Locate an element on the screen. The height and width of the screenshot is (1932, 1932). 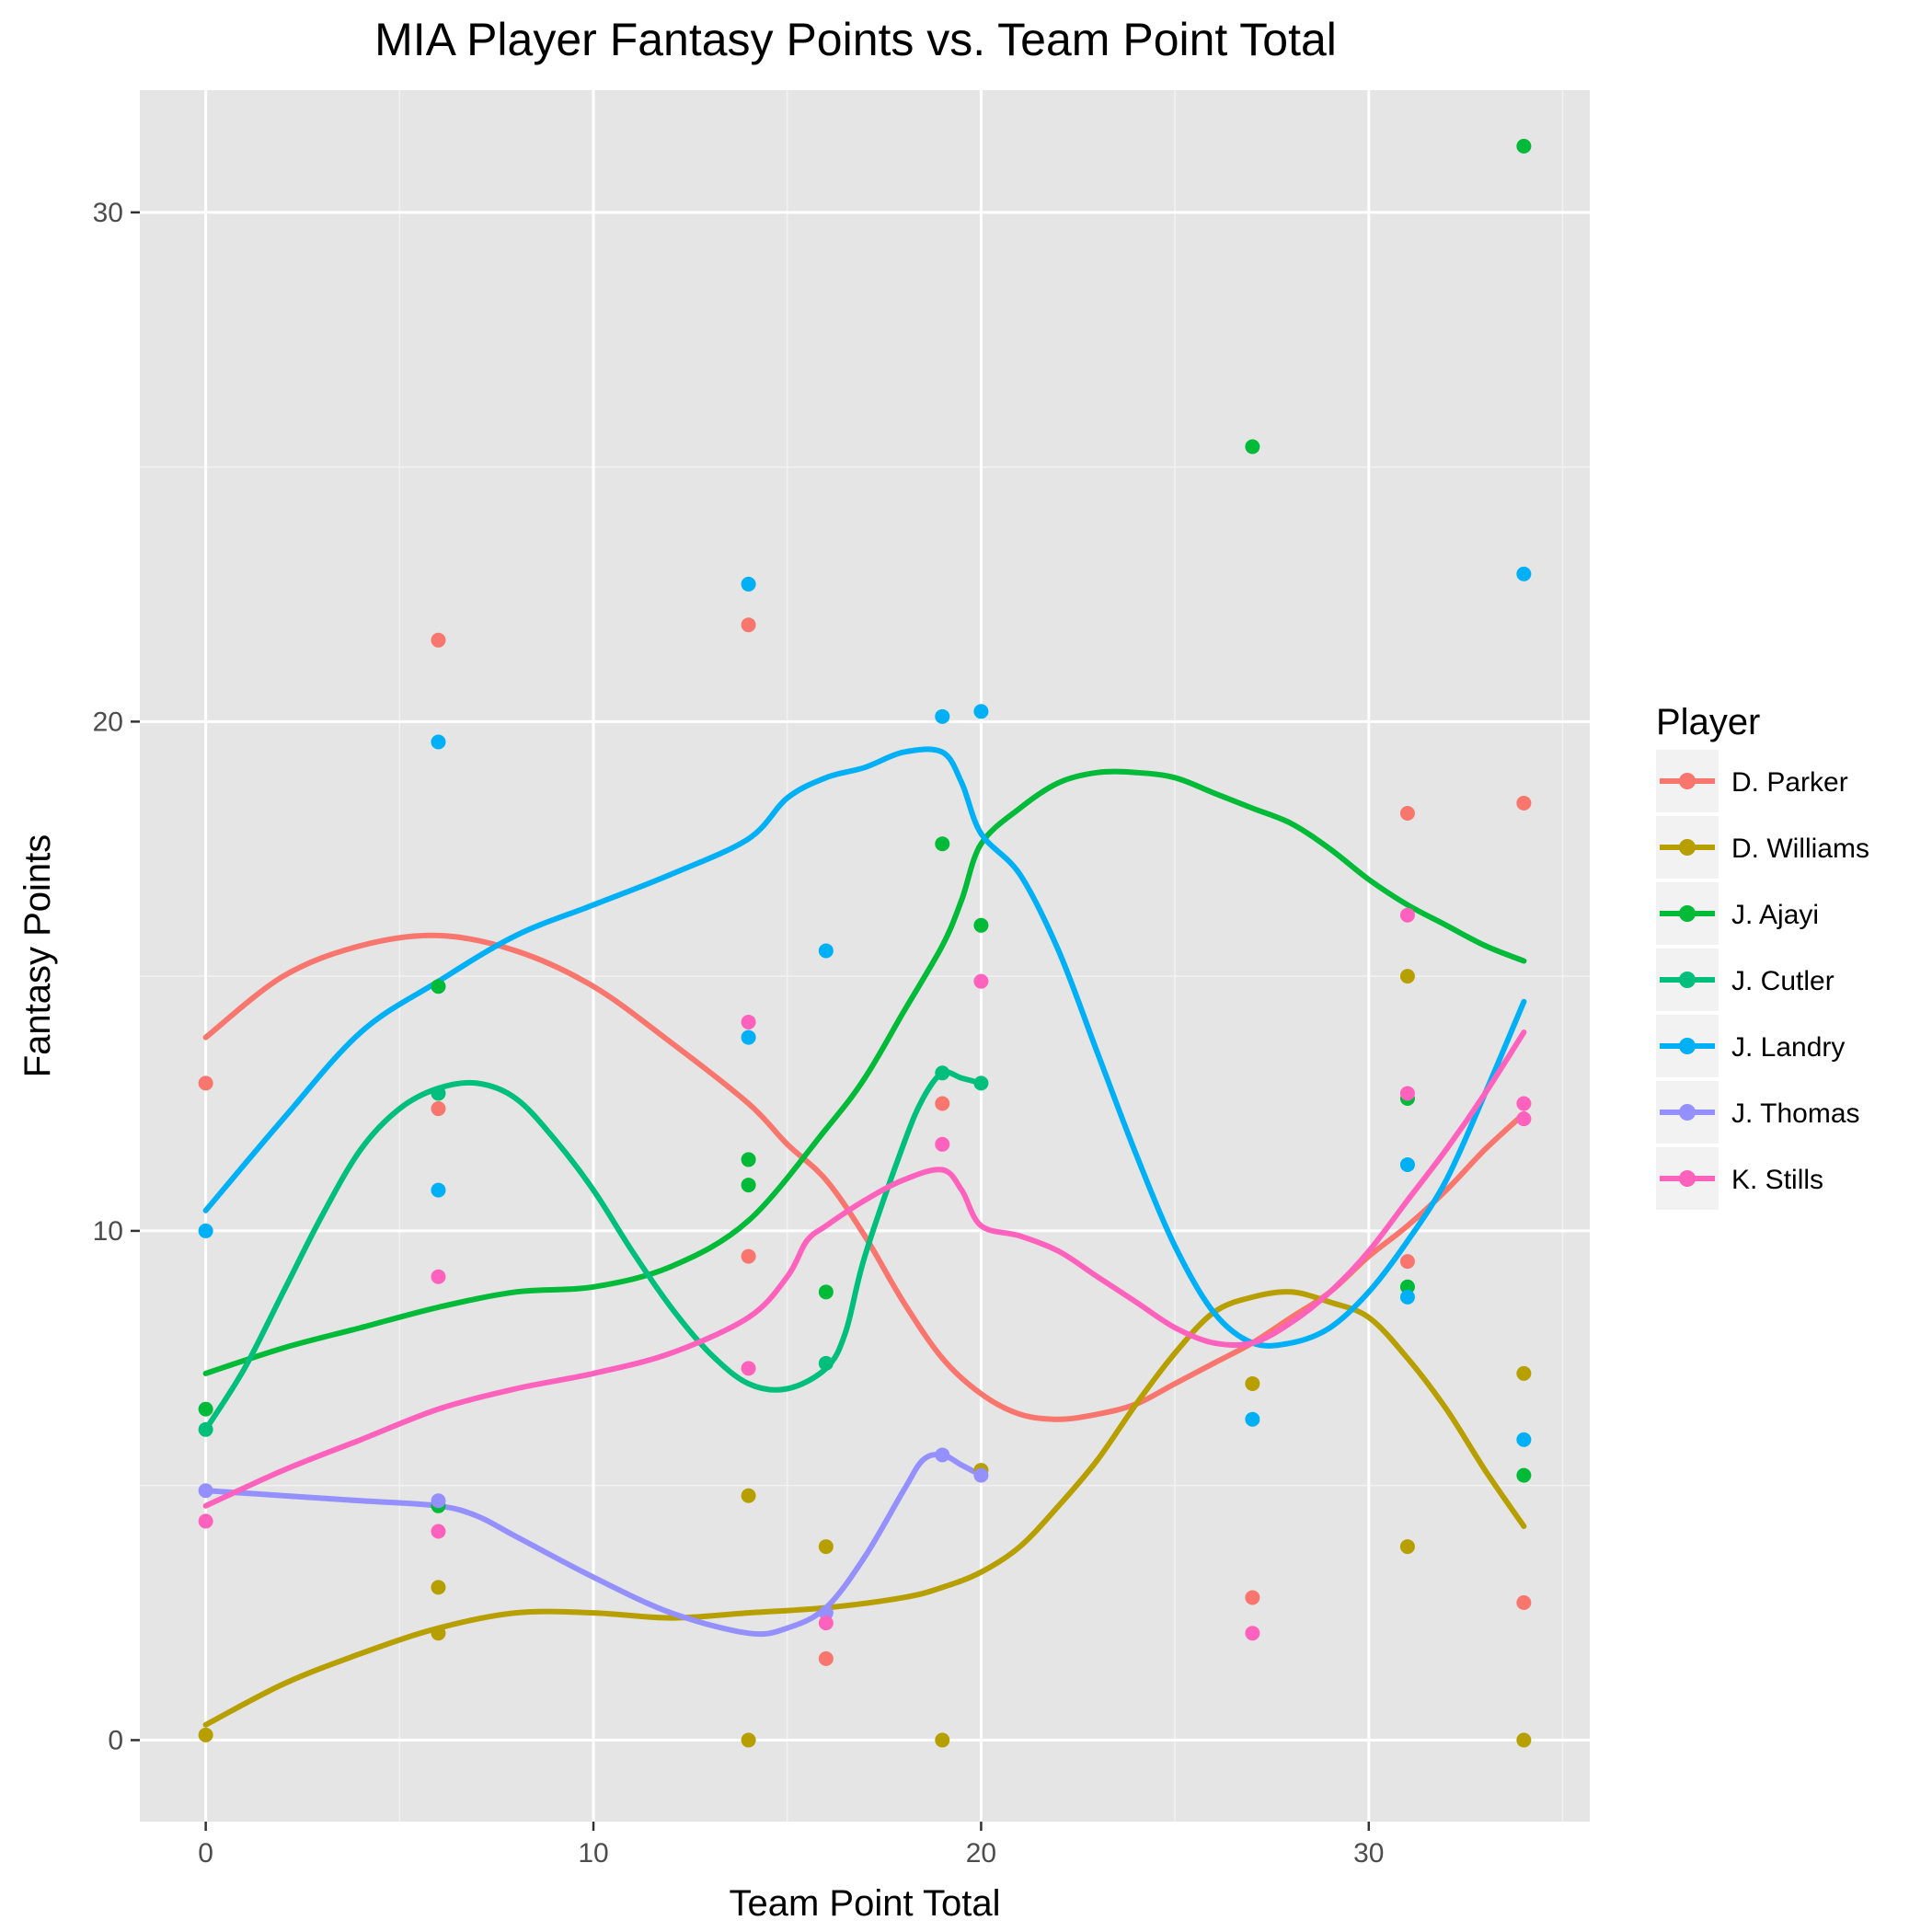
x-axis-title: Team Point Total is located at coordinates (865, 1903).